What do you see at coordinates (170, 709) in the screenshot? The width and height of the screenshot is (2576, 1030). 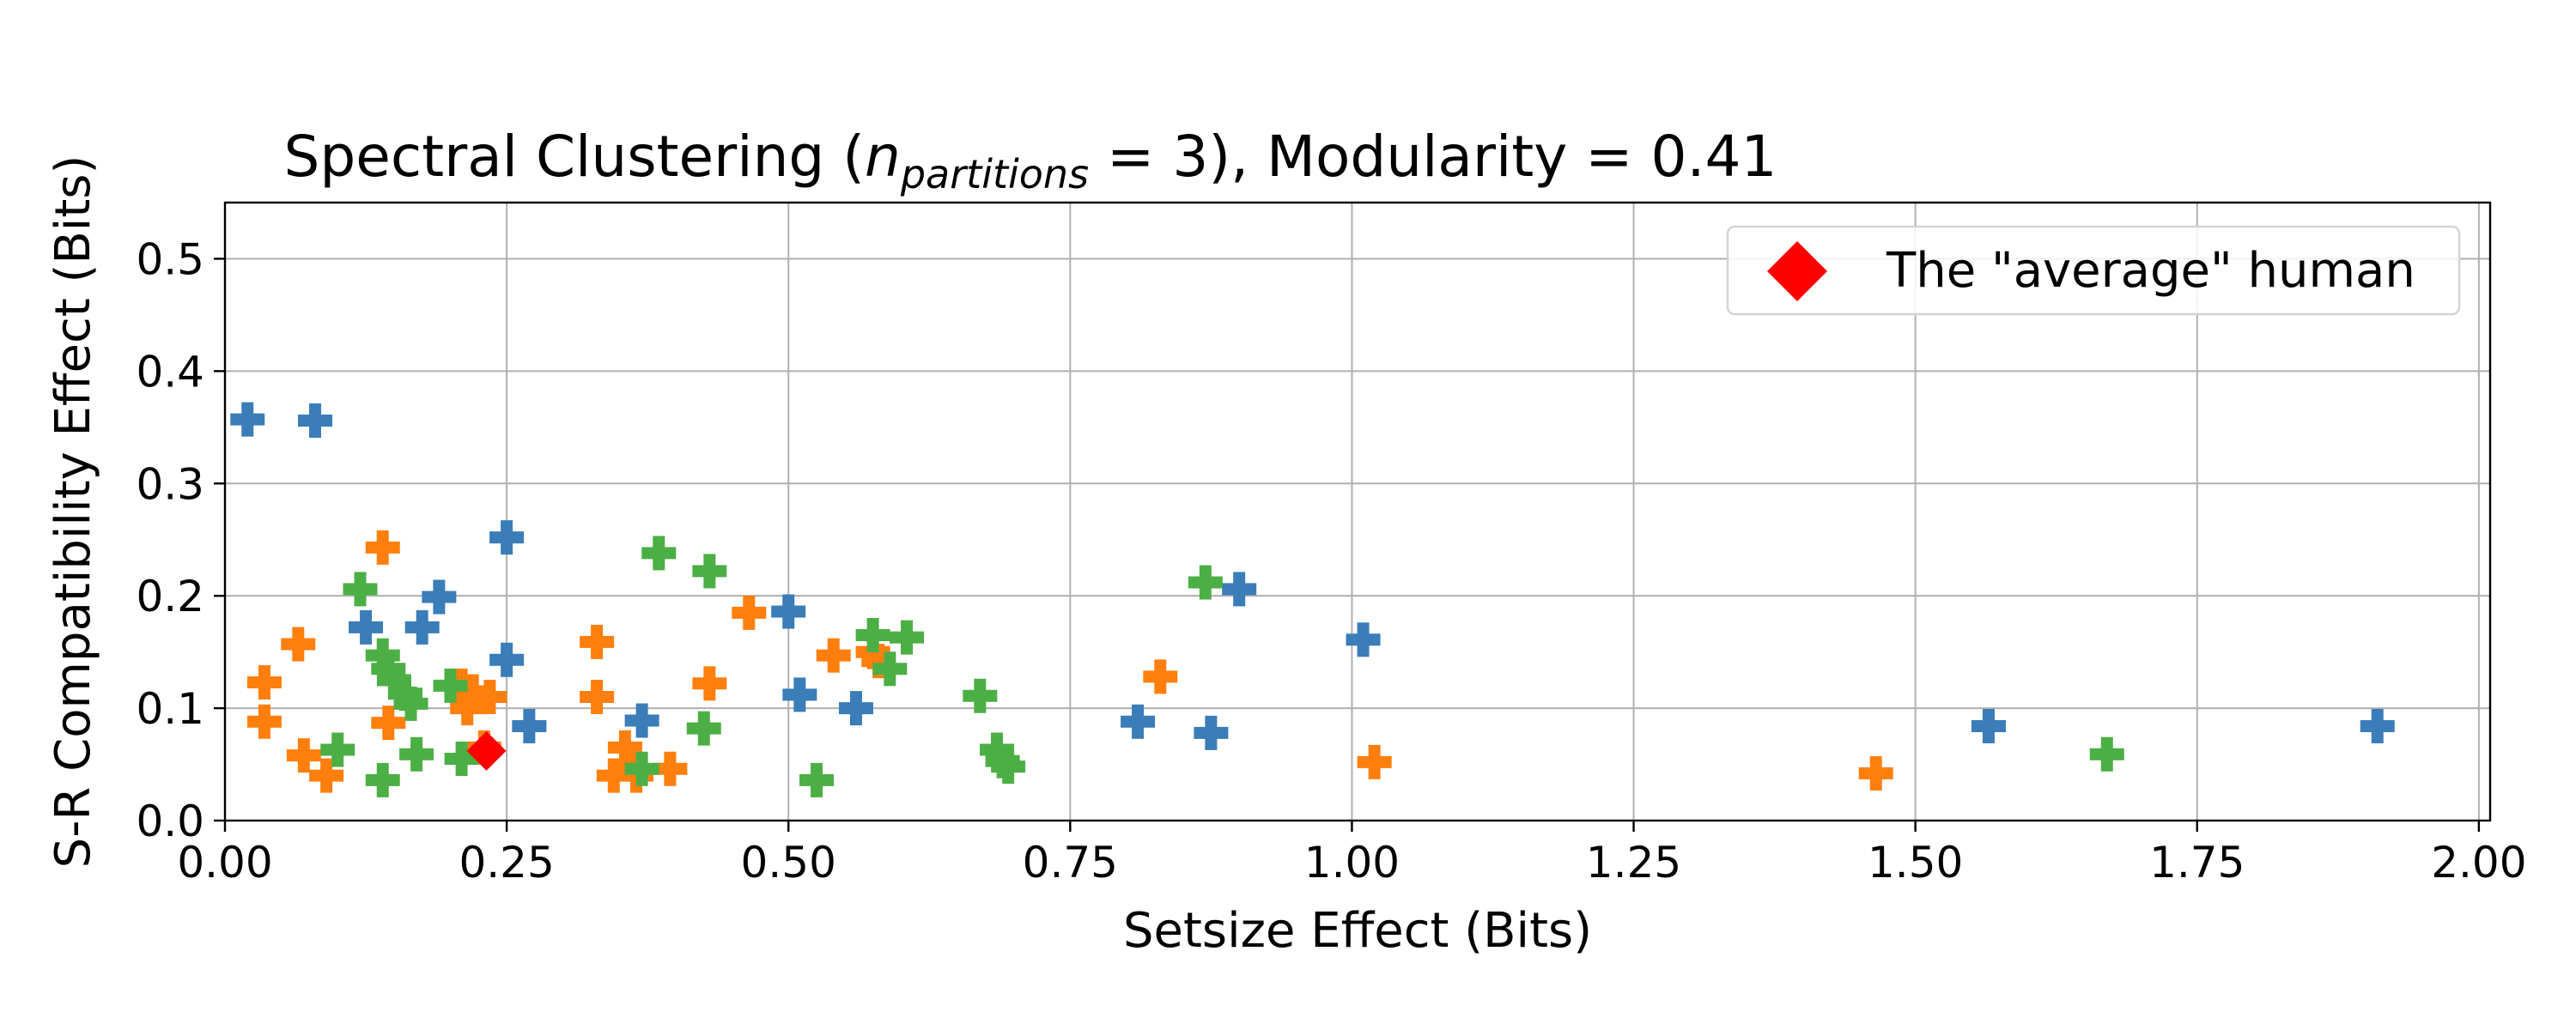 I see `y-tick-label: 0.1` at bounding box center [170, 709].